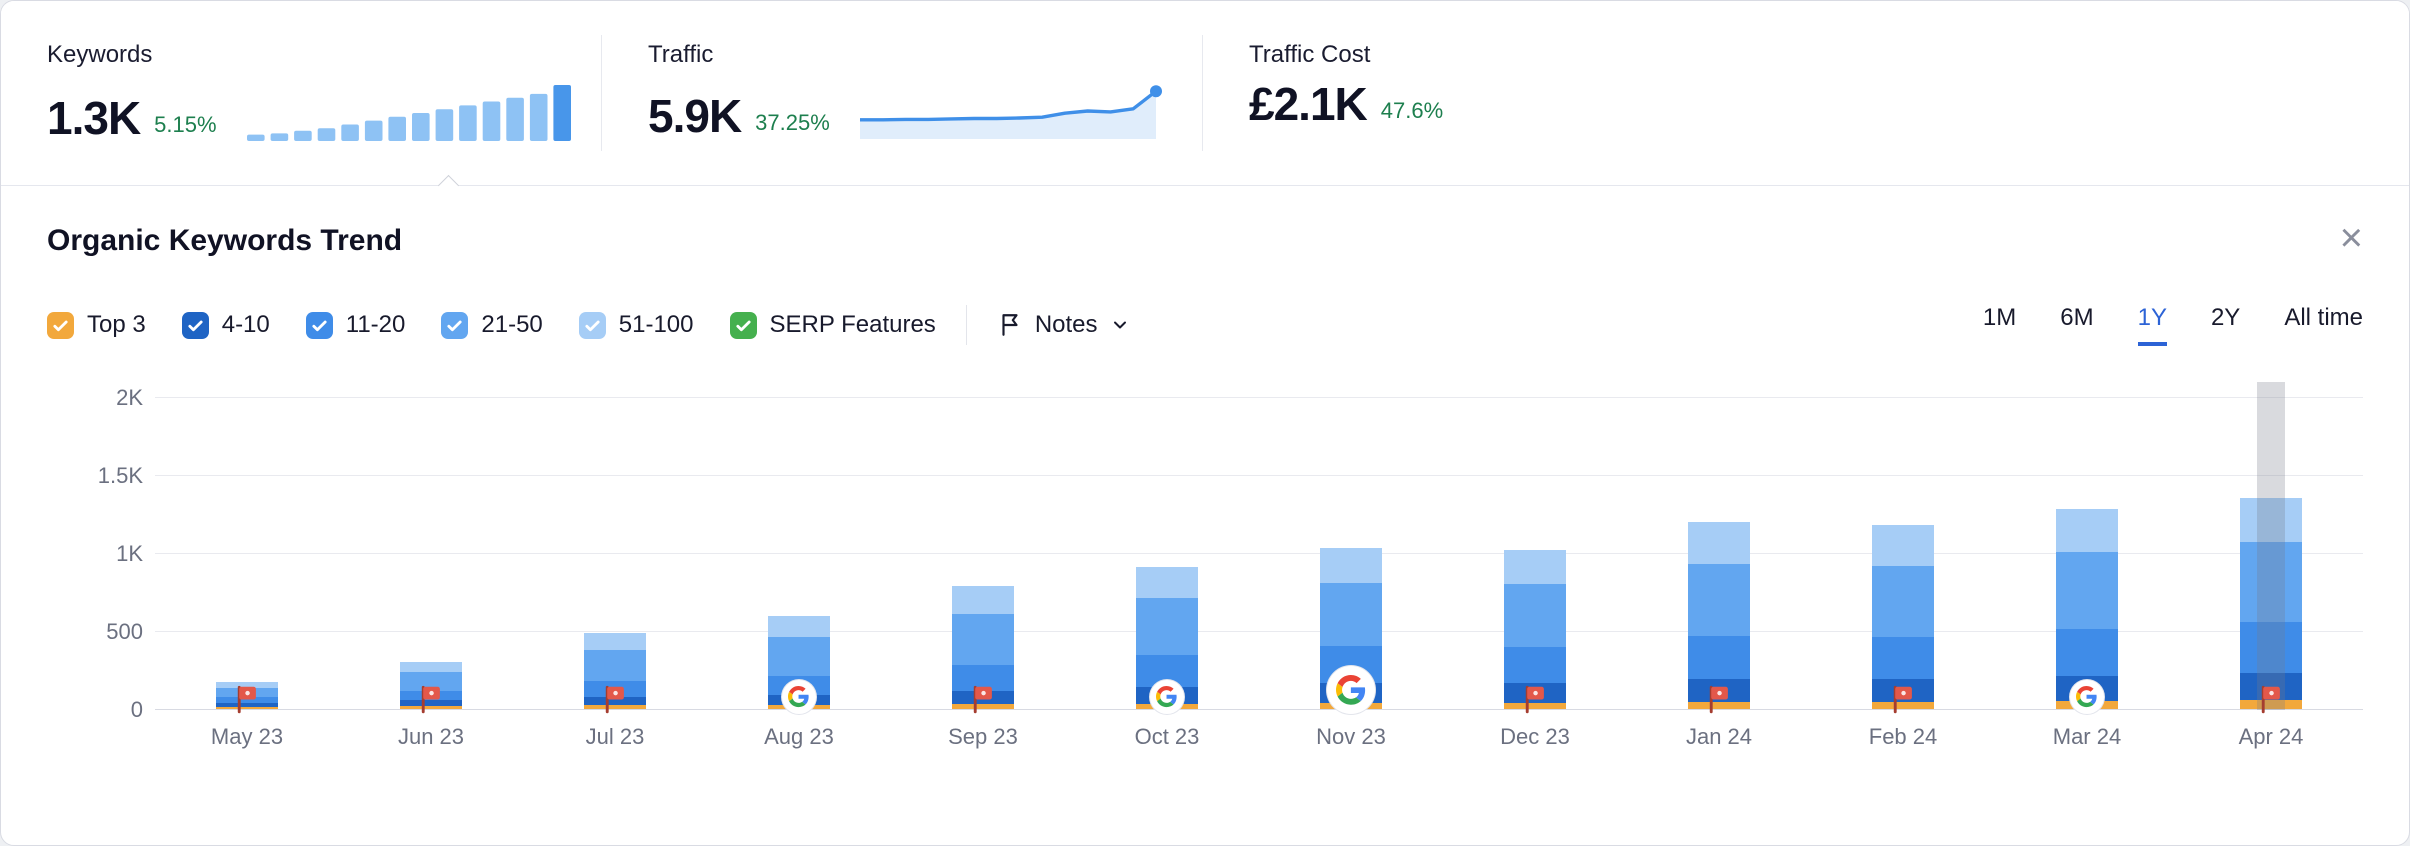 This screenshot has height=846, width=2410. What do you see at coordinates (1259, 631) in the screenshot?
I see `gridline` at bounding box center [1259, 631].